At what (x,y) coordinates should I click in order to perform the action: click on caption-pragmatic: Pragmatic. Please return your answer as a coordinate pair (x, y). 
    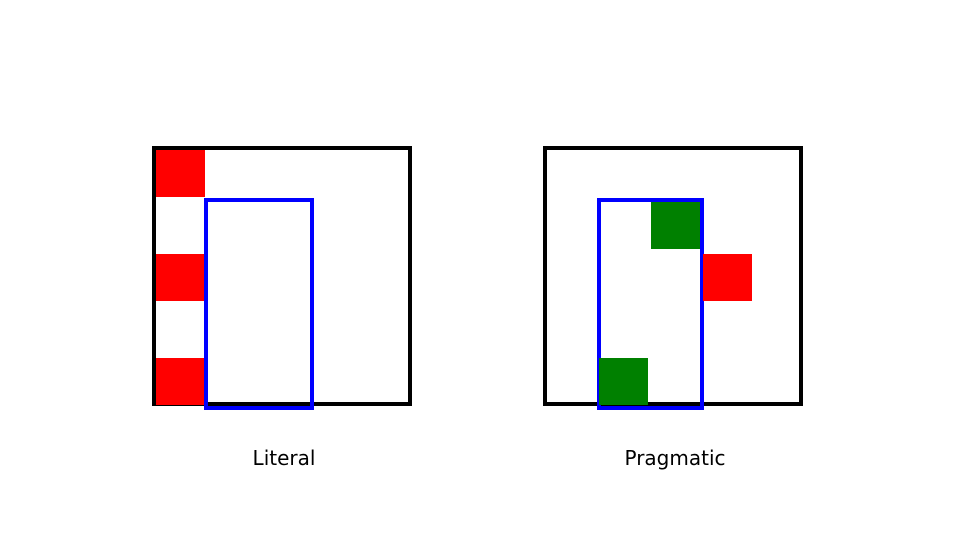
    Looking at the image, I should click on (675, 458).